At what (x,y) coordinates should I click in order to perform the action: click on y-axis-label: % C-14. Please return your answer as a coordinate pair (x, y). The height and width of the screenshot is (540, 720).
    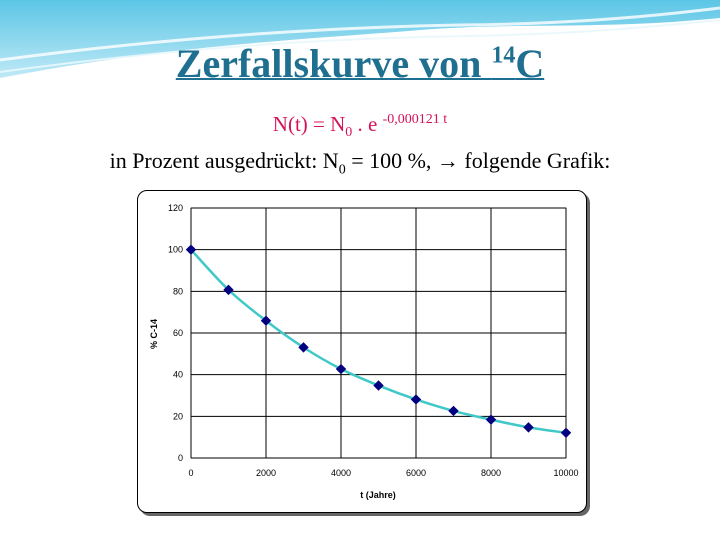
    Looking at the image, I should click on (154, 334).